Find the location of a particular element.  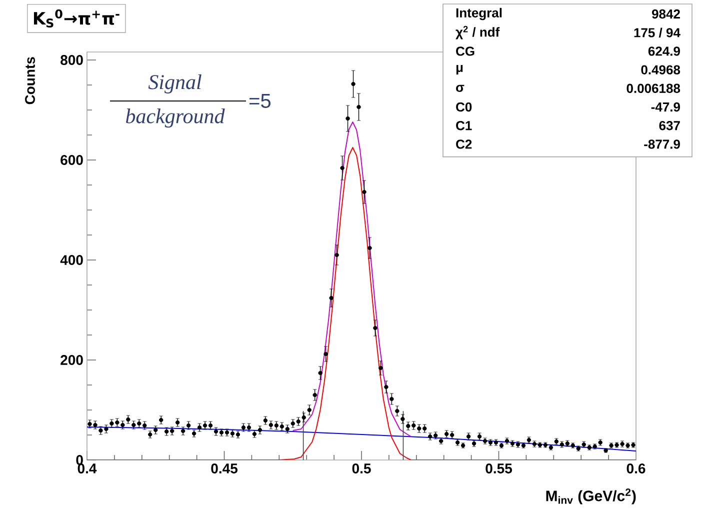

text: -47.9 is located at coordinates (665, 107).